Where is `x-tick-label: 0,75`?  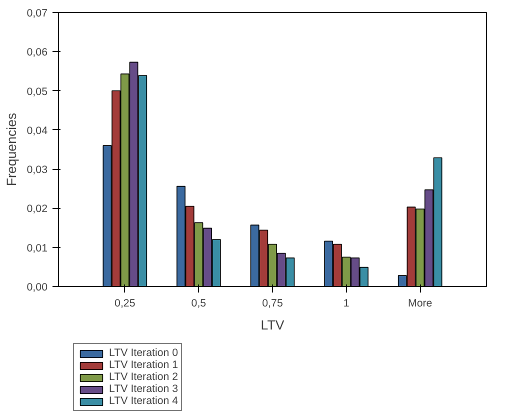
x-tick-label: 0,75 is located at coordinates (272, 304).